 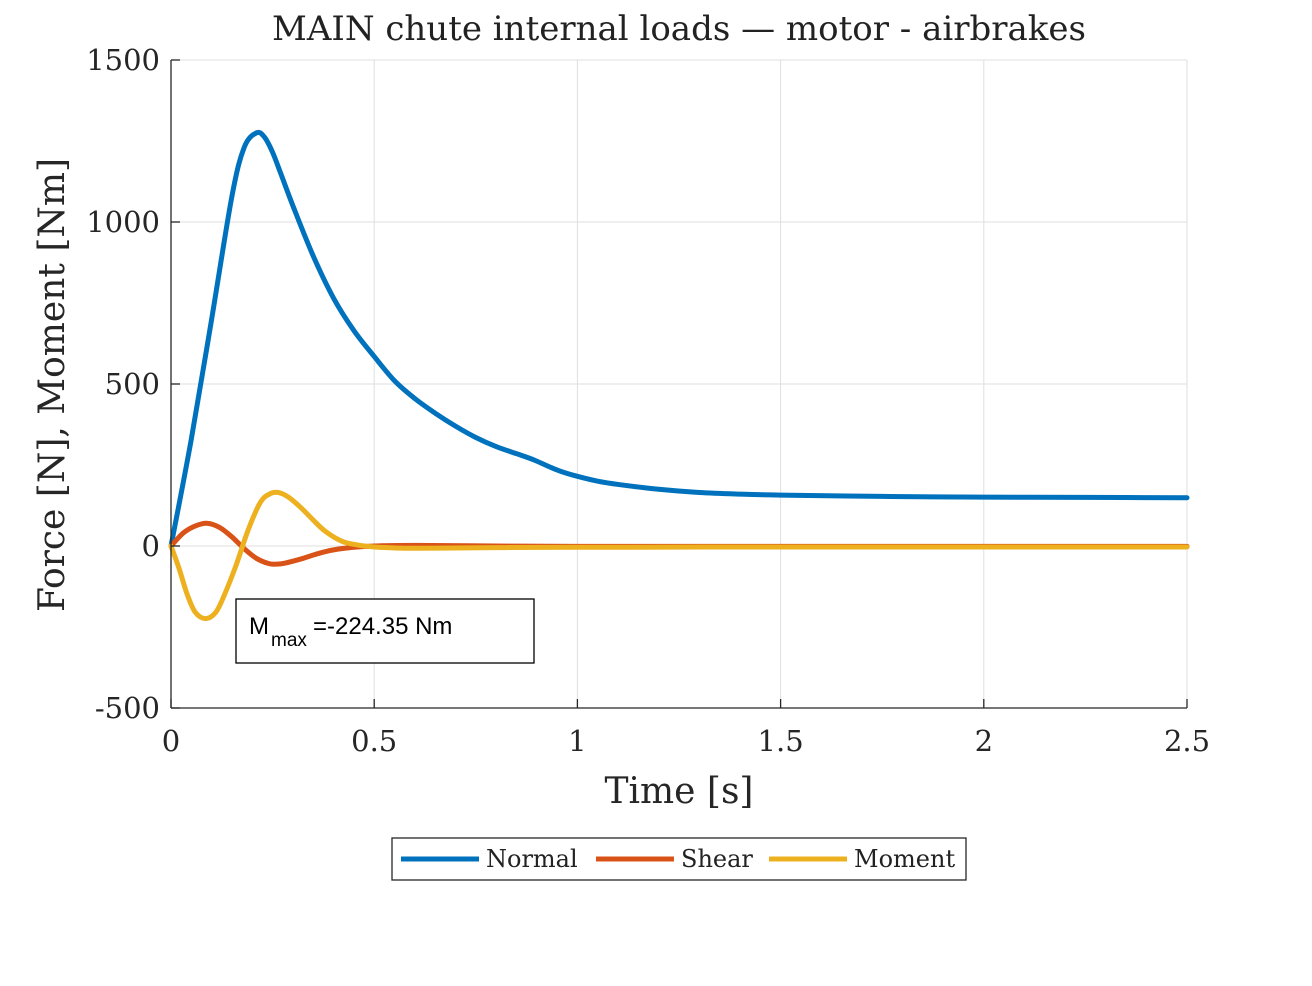 I want to click on y-tick-label-500: 500, so click(x=132, y=384).